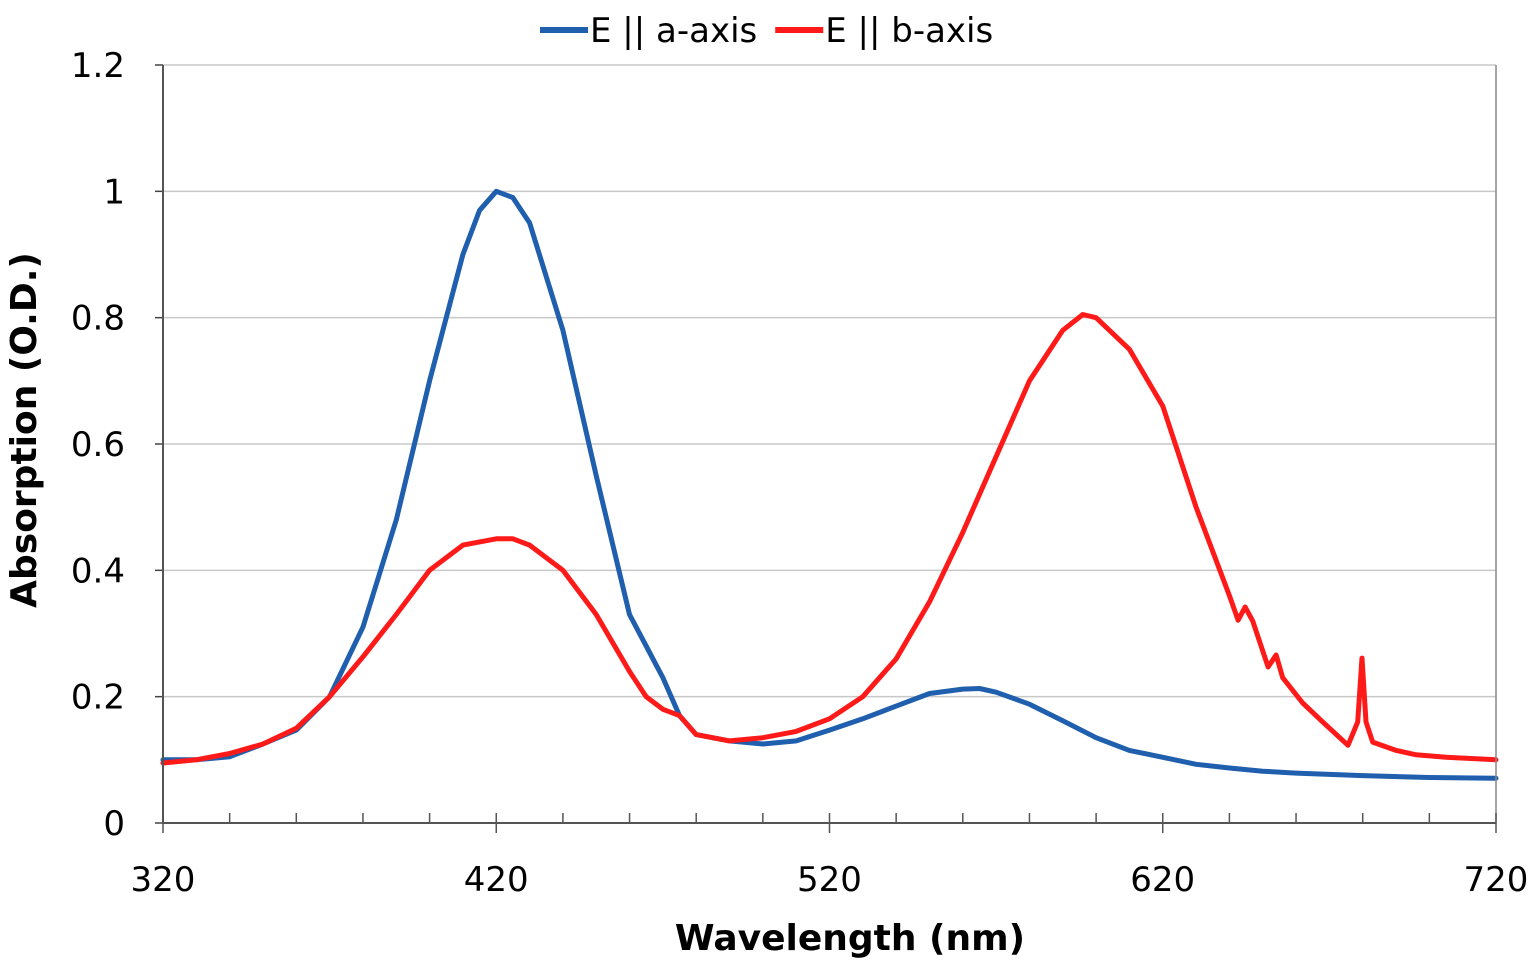 This screenshot has height=971, width=1536. Describe the element at coordinates (98, 66) in the screenshot. I see `y-tick-label: 1.2` at that location.